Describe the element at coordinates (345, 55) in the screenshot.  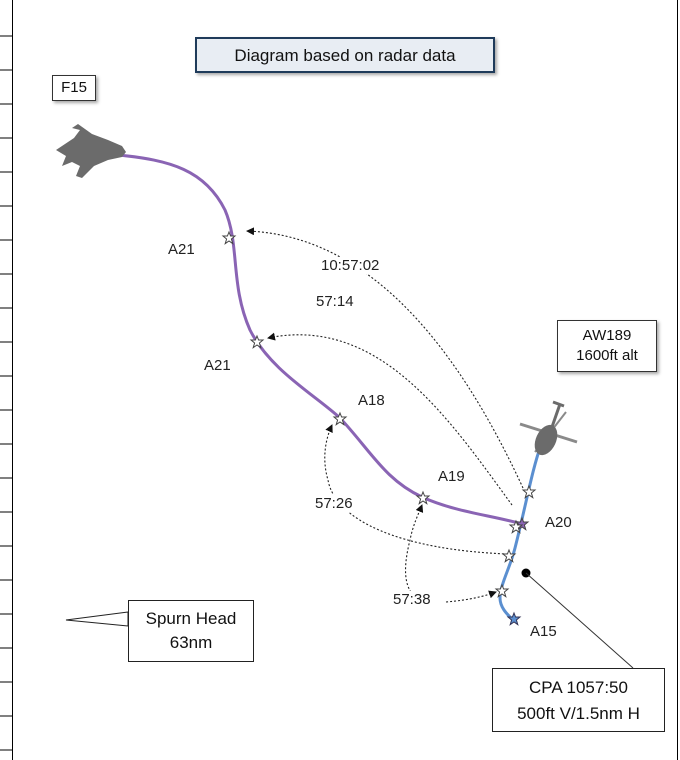
I see `diagram-title: Diagram based on radar data` at that location.